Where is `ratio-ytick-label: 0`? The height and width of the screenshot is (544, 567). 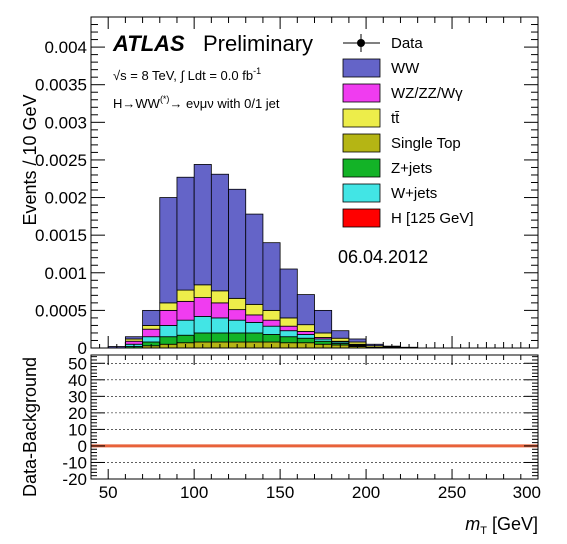
ratio-ytick-label: 0 is located at coordinates (82, 446).